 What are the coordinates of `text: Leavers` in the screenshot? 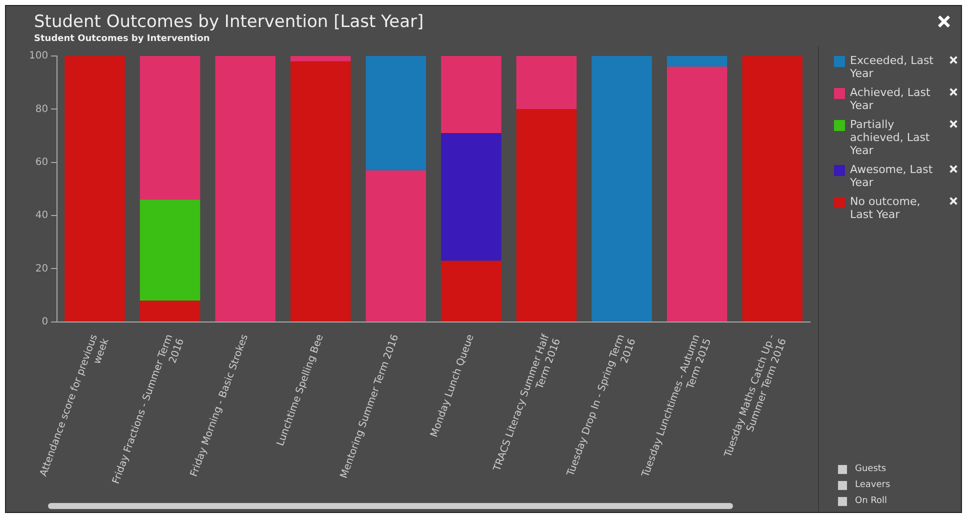 It's located at (872, 485).